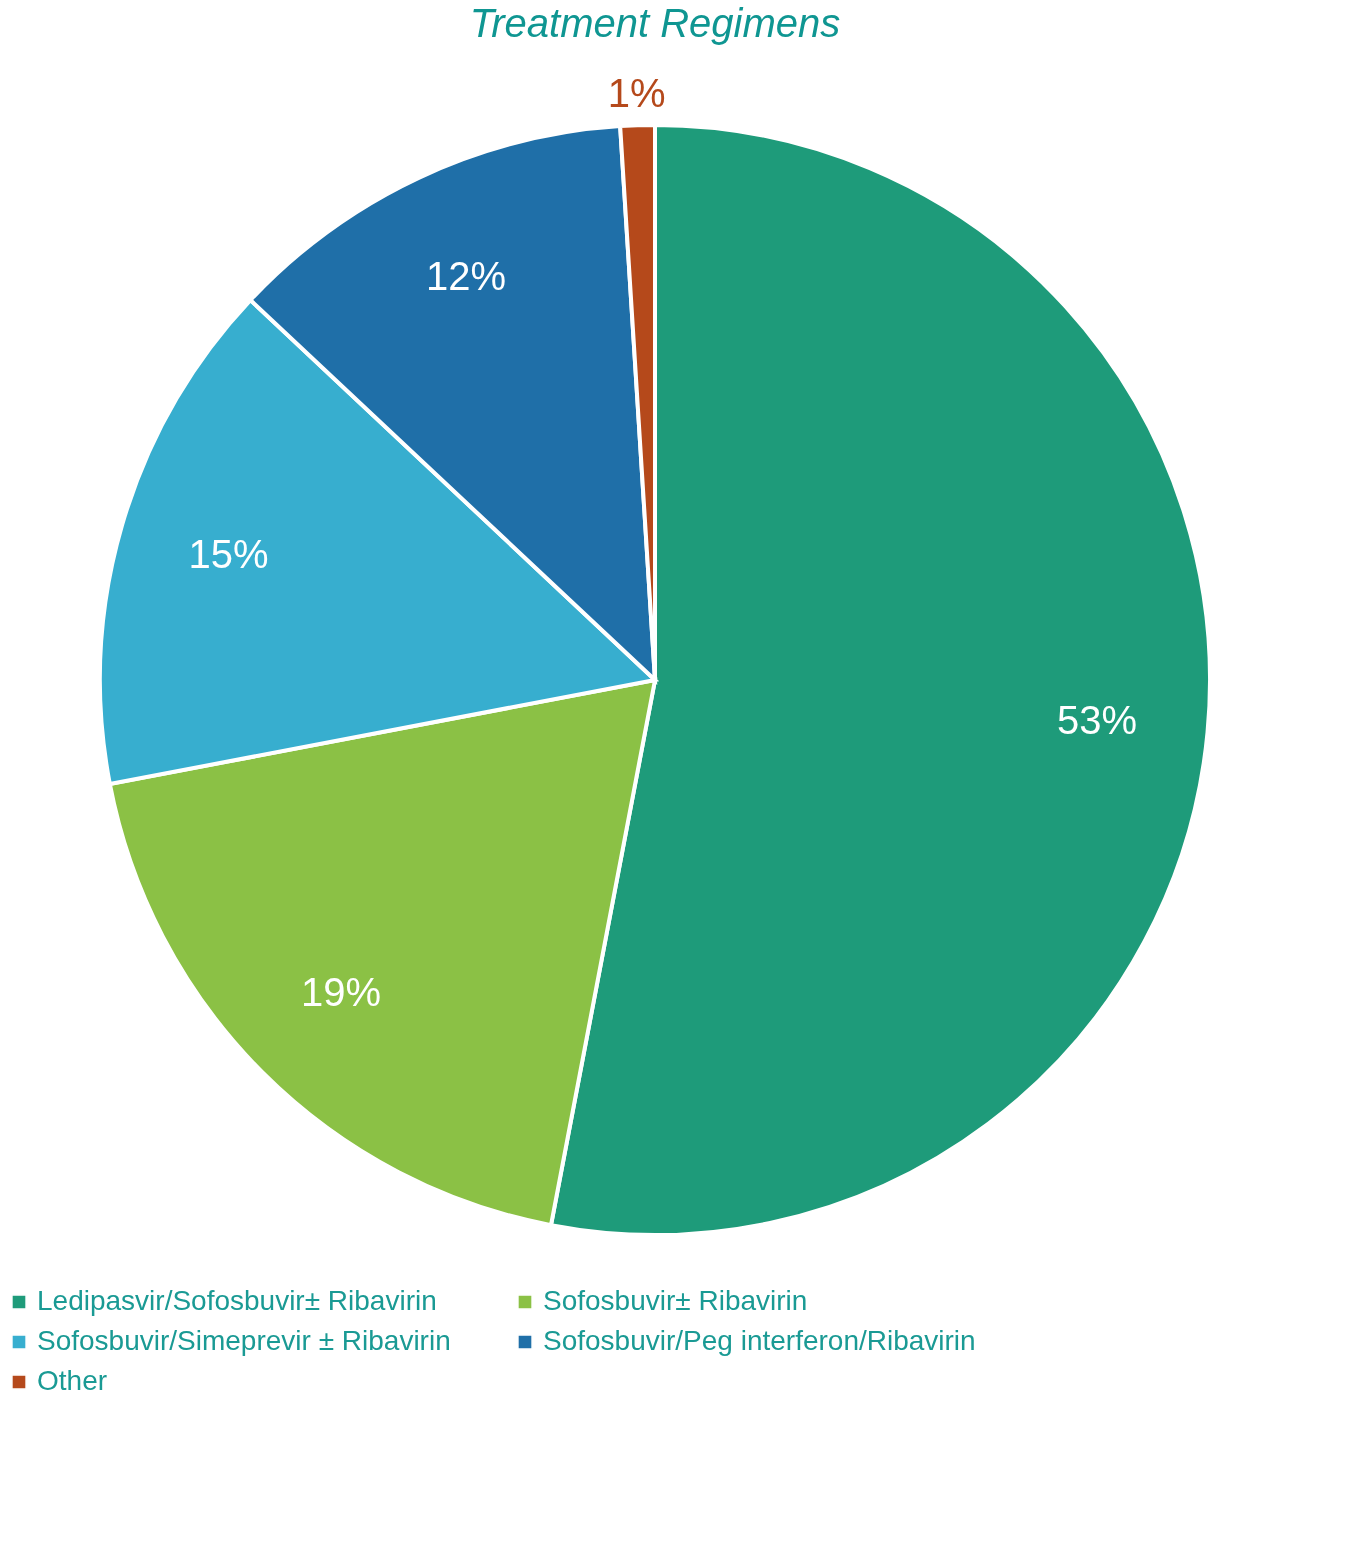 The width and height of the screenshot is (1366, 1543). What do you see at coordinates (72, 1380) in the screenshot?
I see `legend-label: Other` at bounding box center [72, 1380].